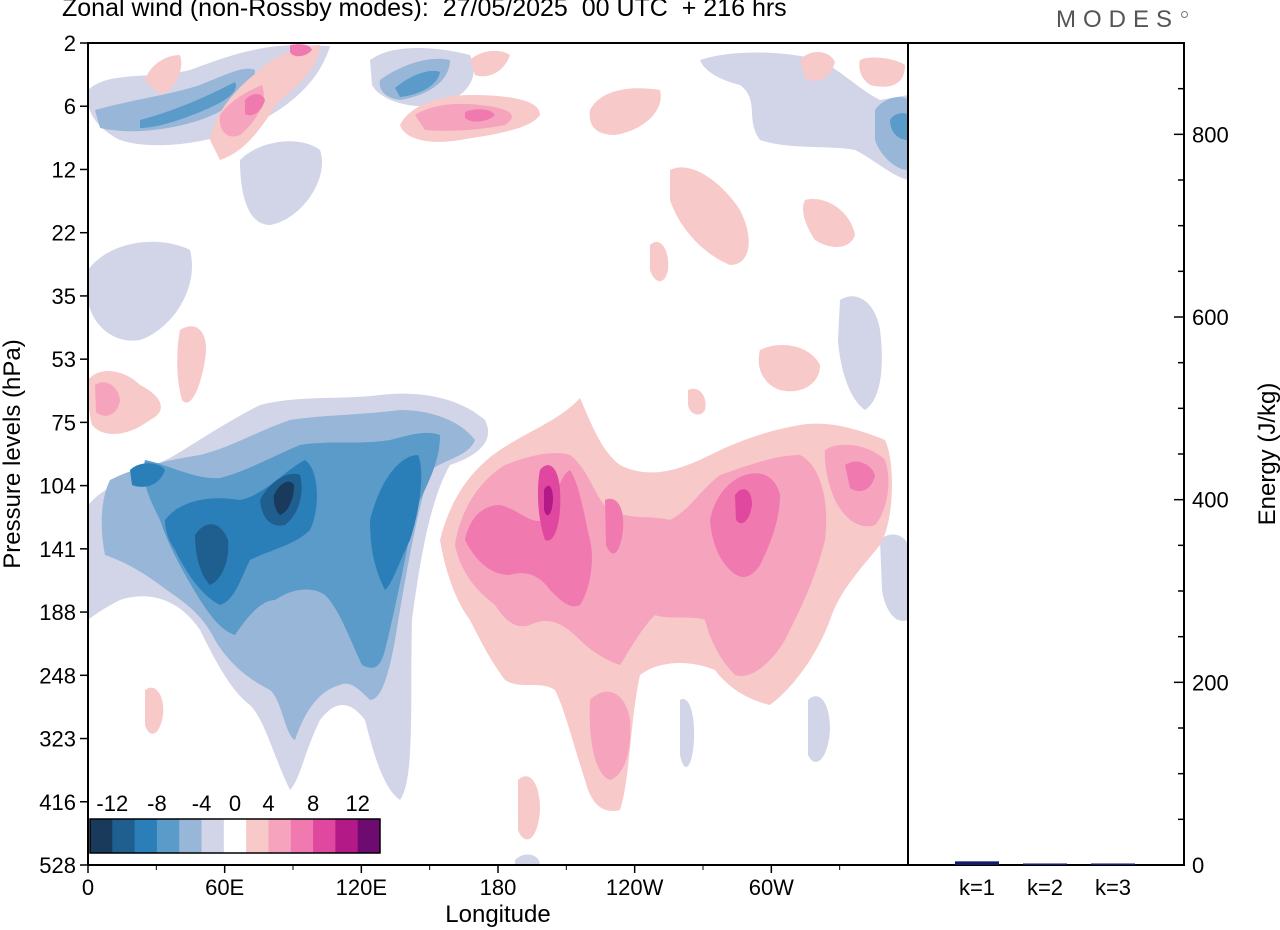  What do you see at coordinates (70, 106) in the screenshot?
I see `y-tick-label: 6` at bounding box center [70, 106].